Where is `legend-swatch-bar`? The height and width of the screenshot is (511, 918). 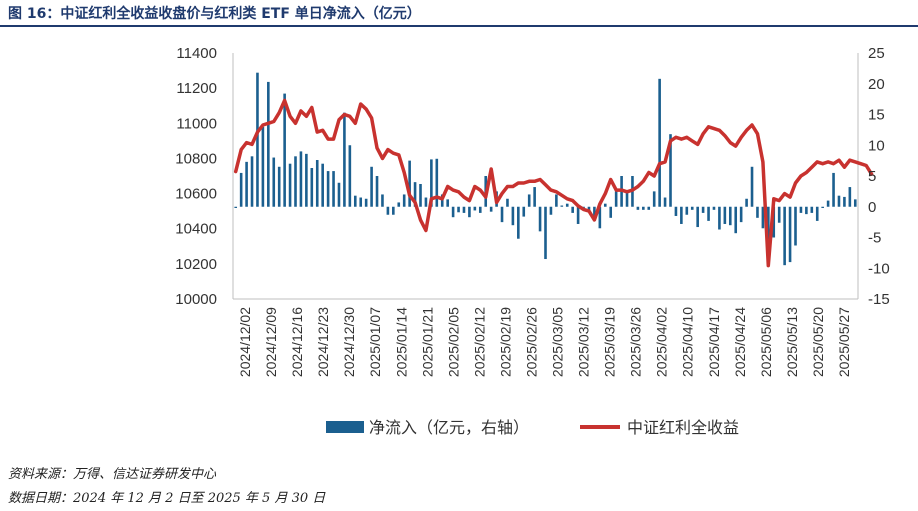 legend-swatch-bar is located at coordinates (345, 427).